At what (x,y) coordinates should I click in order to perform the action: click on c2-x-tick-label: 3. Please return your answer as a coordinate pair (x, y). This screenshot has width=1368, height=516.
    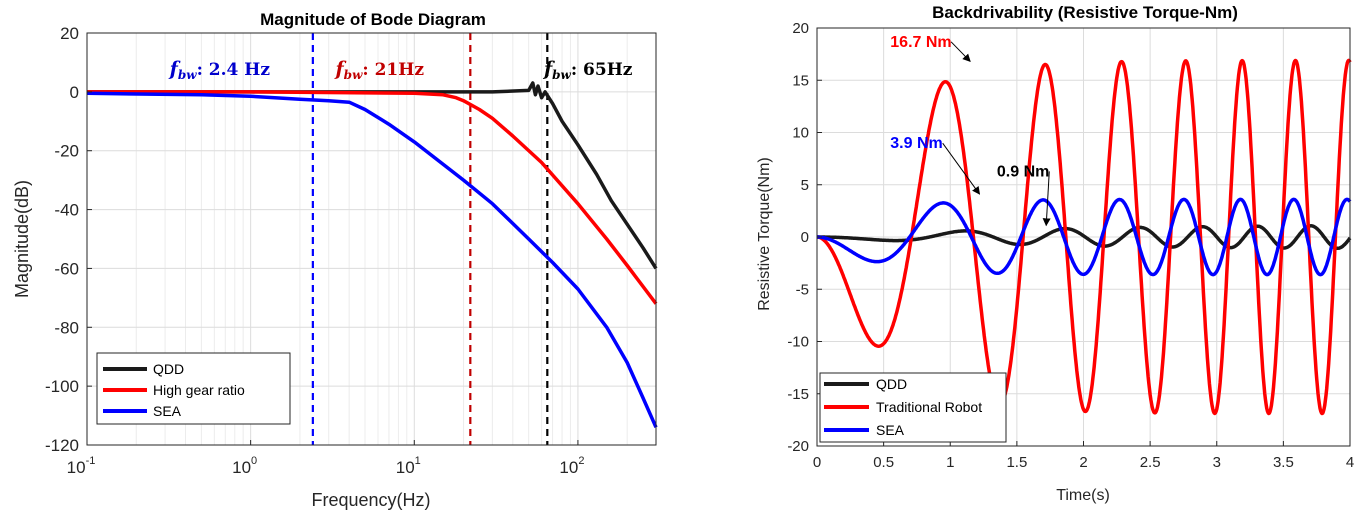
    Looking at the image, I should click on (1217, 462).